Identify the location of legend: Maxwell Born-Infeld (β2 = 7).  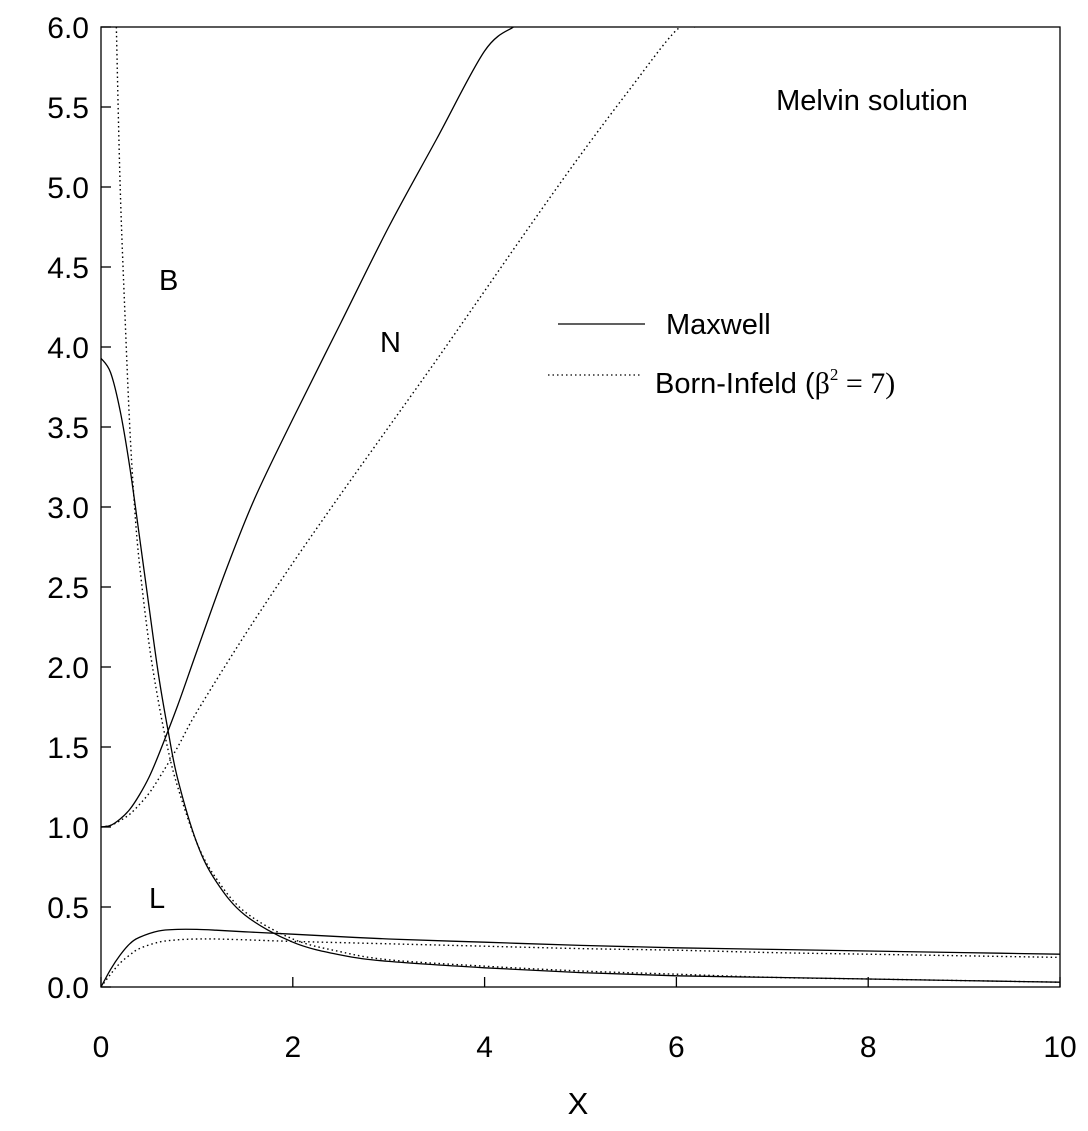
(721, 354).